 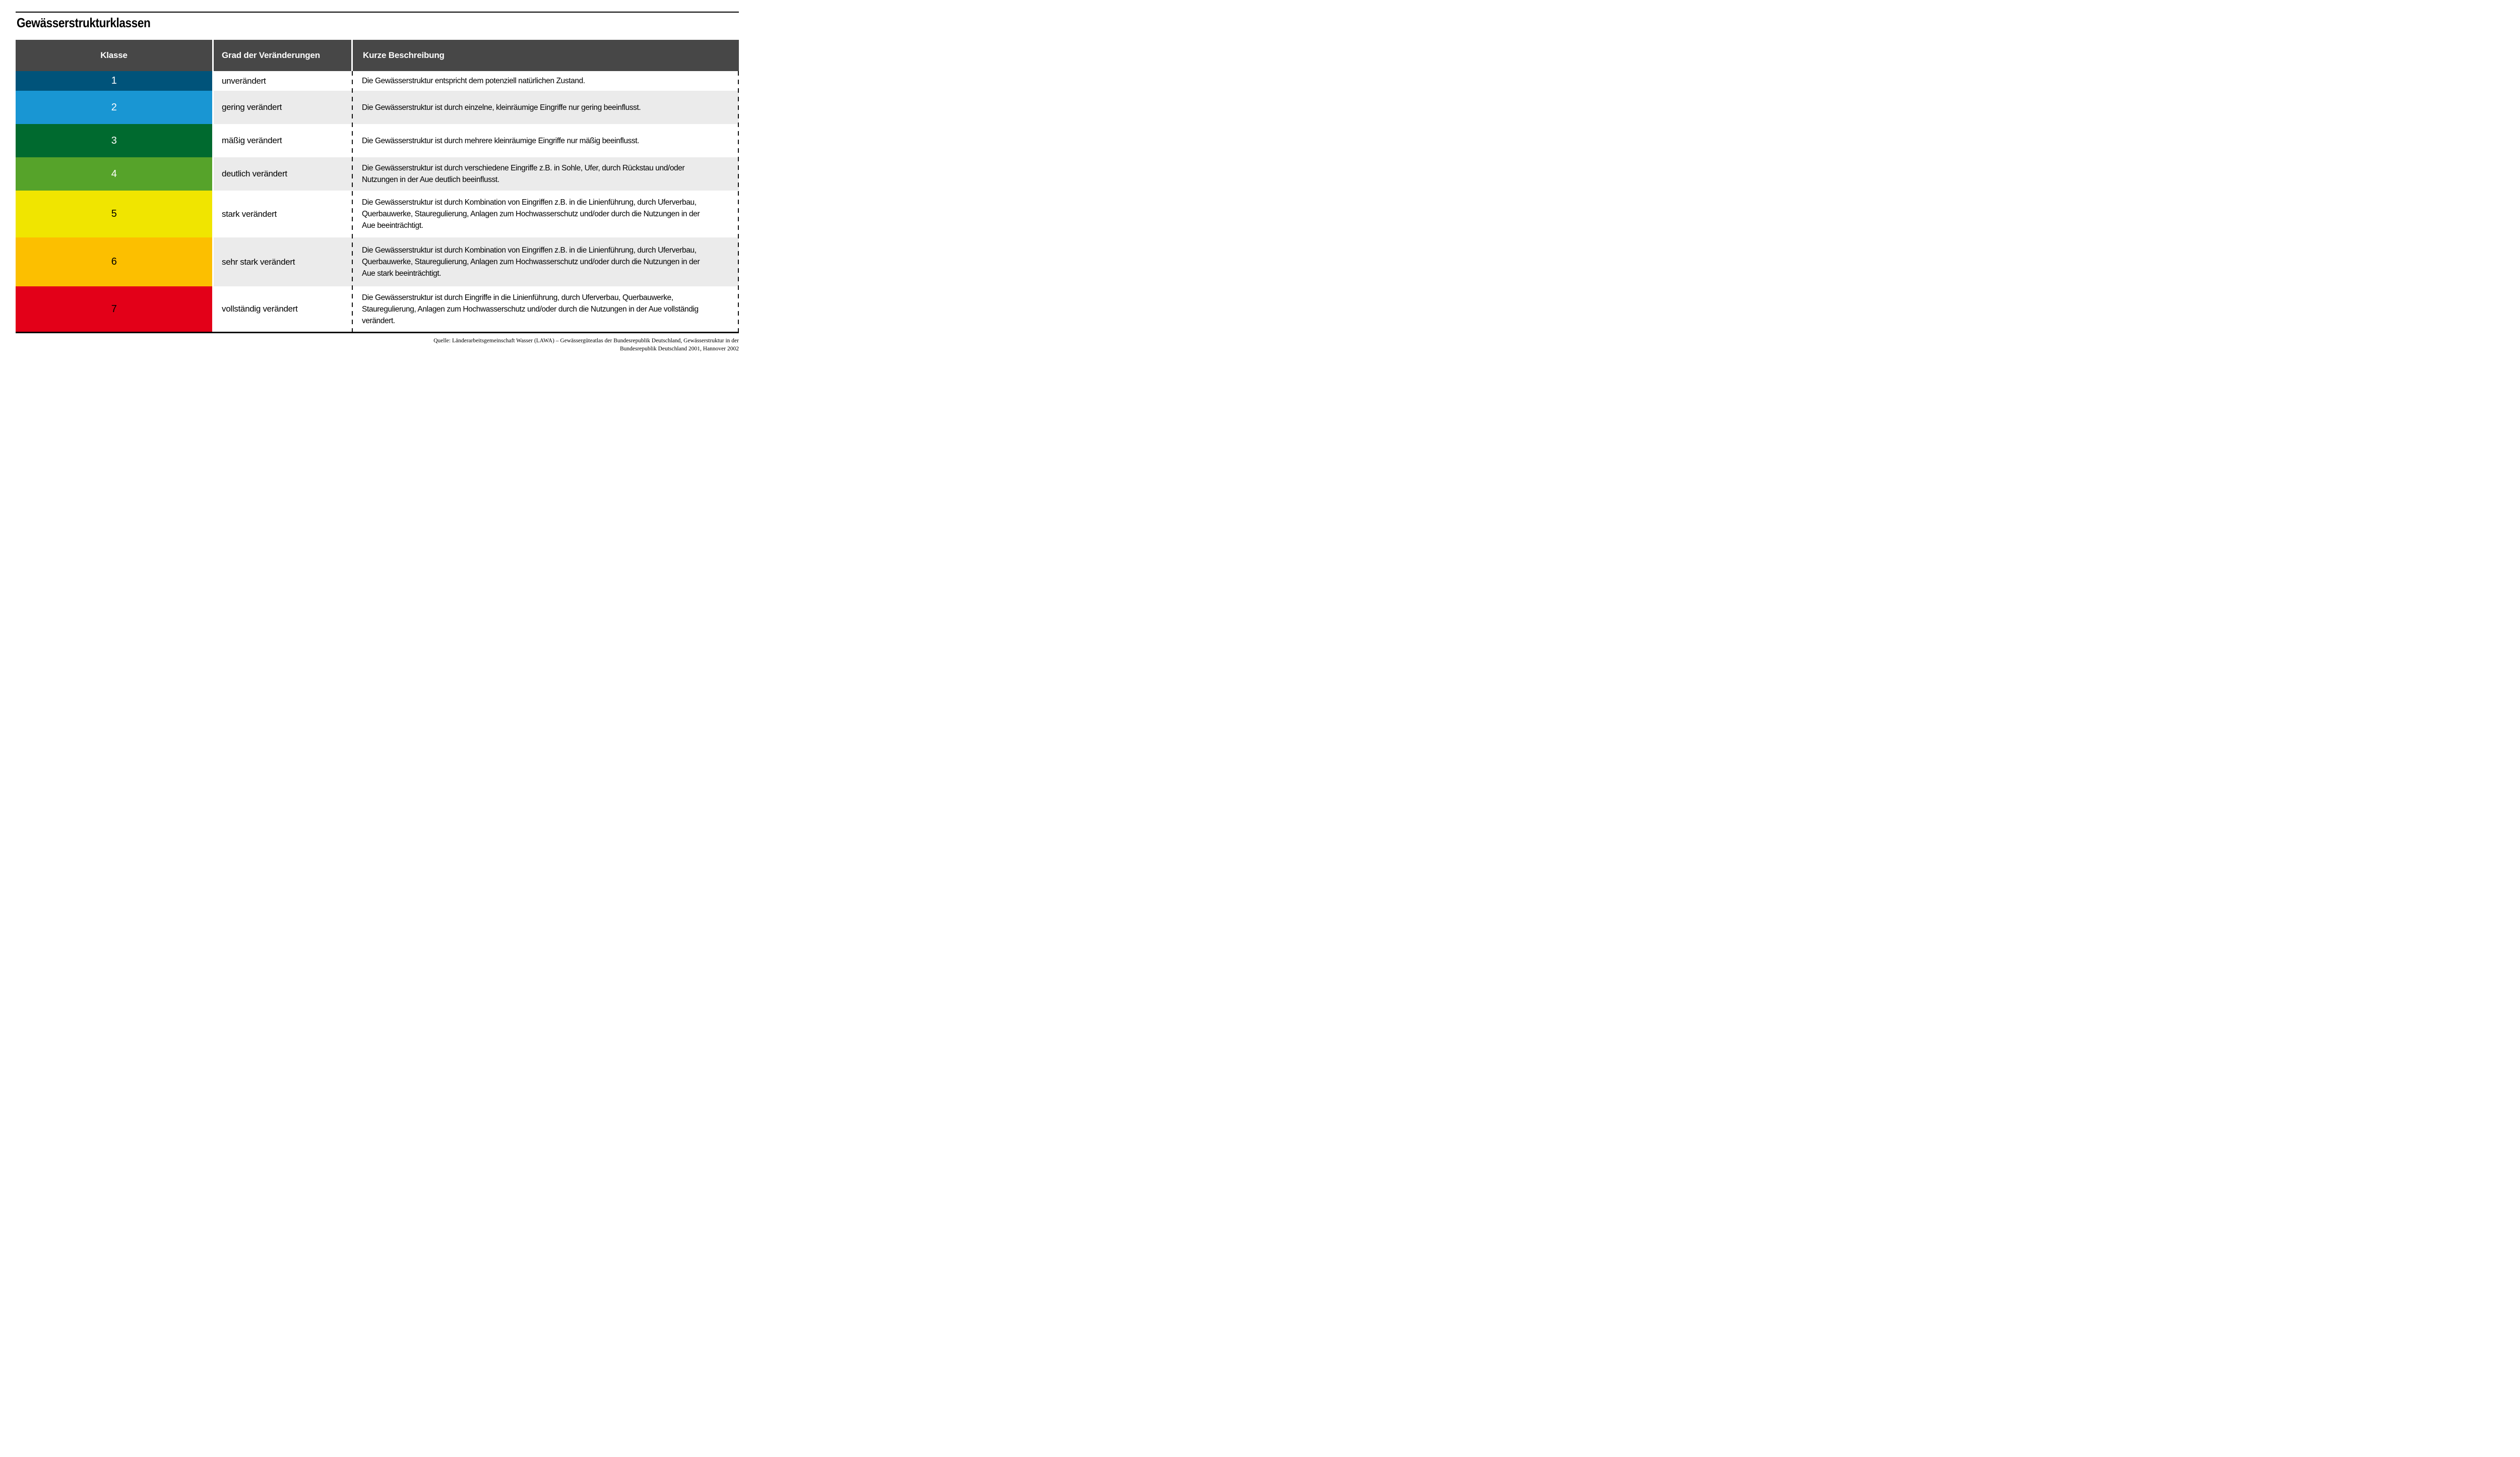 What do you see at coordinates (377, 332) in the screenshot?
I see `bottom-rule` at bounding box center [377, 332].